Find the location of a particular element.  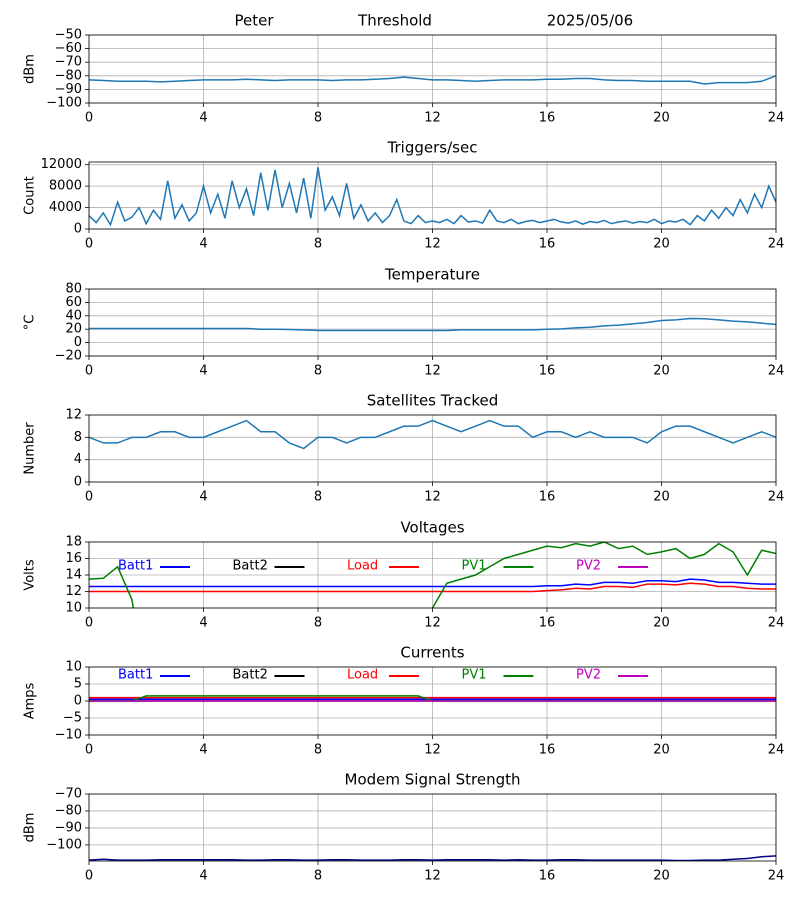

chart-title: Currents is located at coordinates (432, 653).